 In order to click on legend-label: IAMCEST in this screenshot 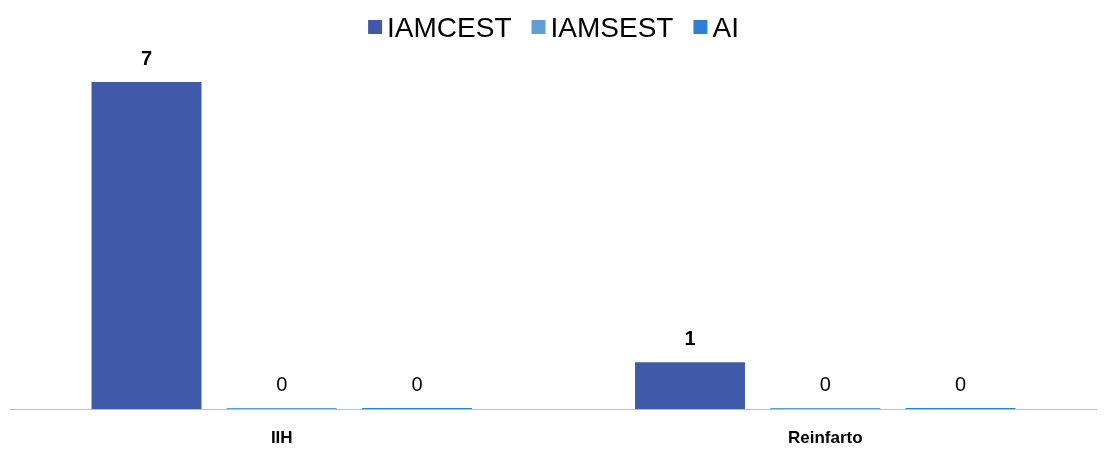, I will do `click(449, 27)`.